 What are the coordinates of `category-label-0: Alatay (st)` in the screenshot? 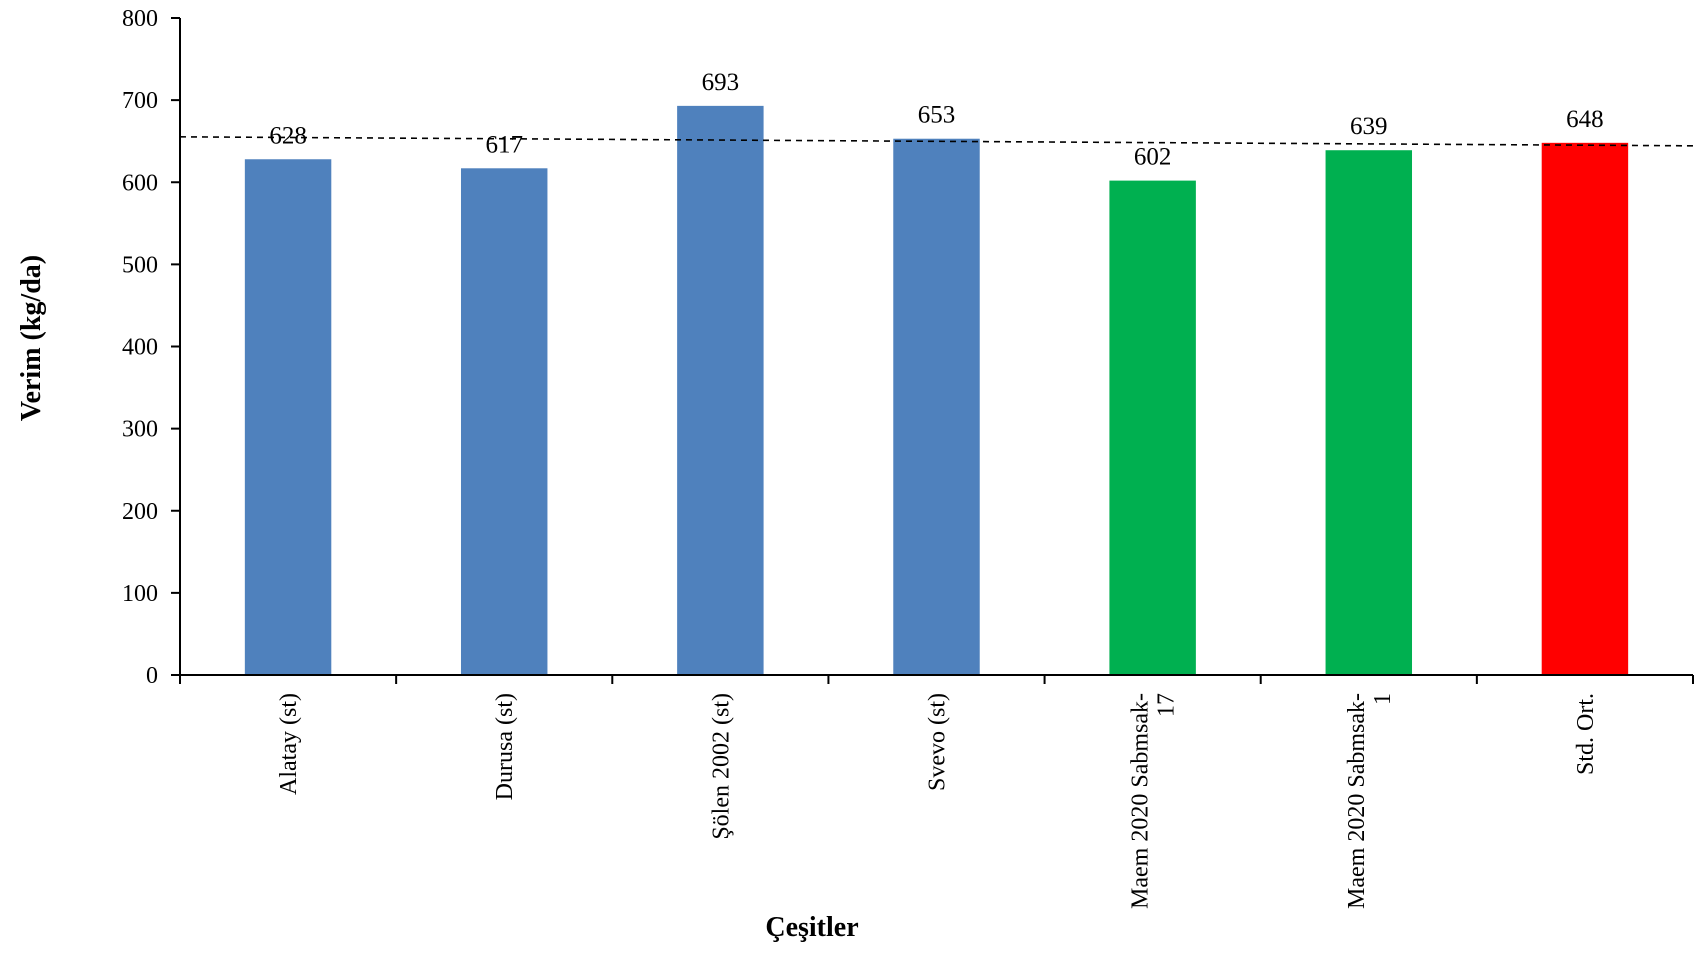 It's located at (289, 744).